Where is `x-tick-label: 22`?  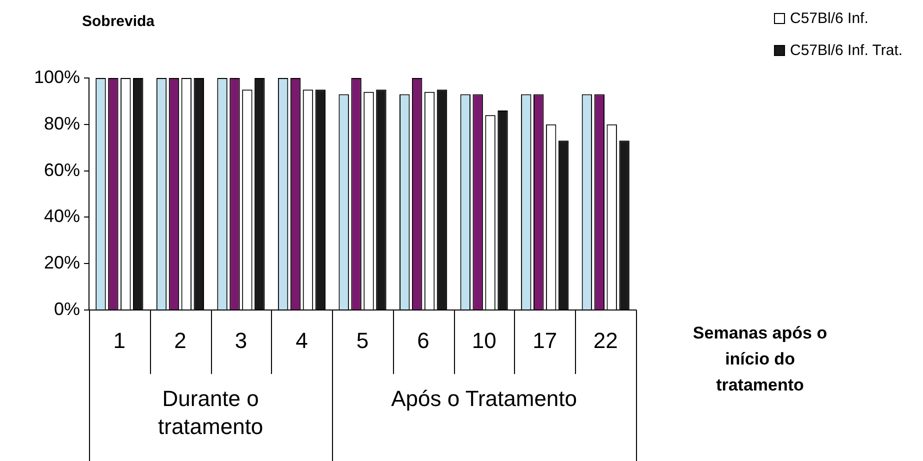 x-tick-label: 22 is located at coordinates (605, 341).